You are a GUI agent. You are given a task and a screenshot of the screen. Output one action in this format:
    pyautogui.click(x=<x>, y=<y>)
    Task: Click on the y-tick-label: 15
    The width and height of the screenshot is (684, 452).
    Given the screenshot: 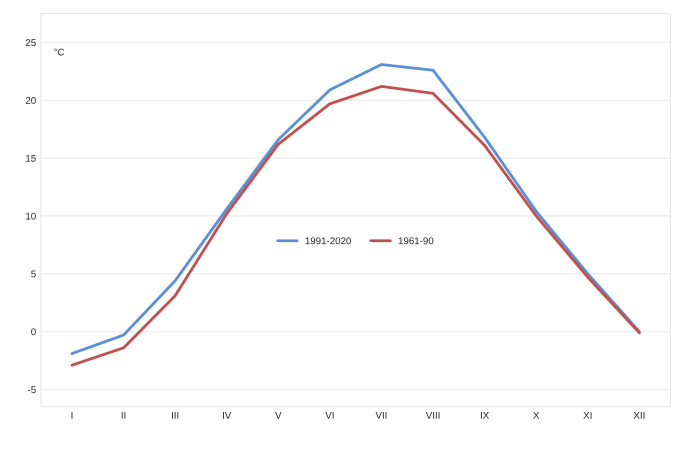 What is the action you would take?
    pyautogui.click(x=31, y=158)
    